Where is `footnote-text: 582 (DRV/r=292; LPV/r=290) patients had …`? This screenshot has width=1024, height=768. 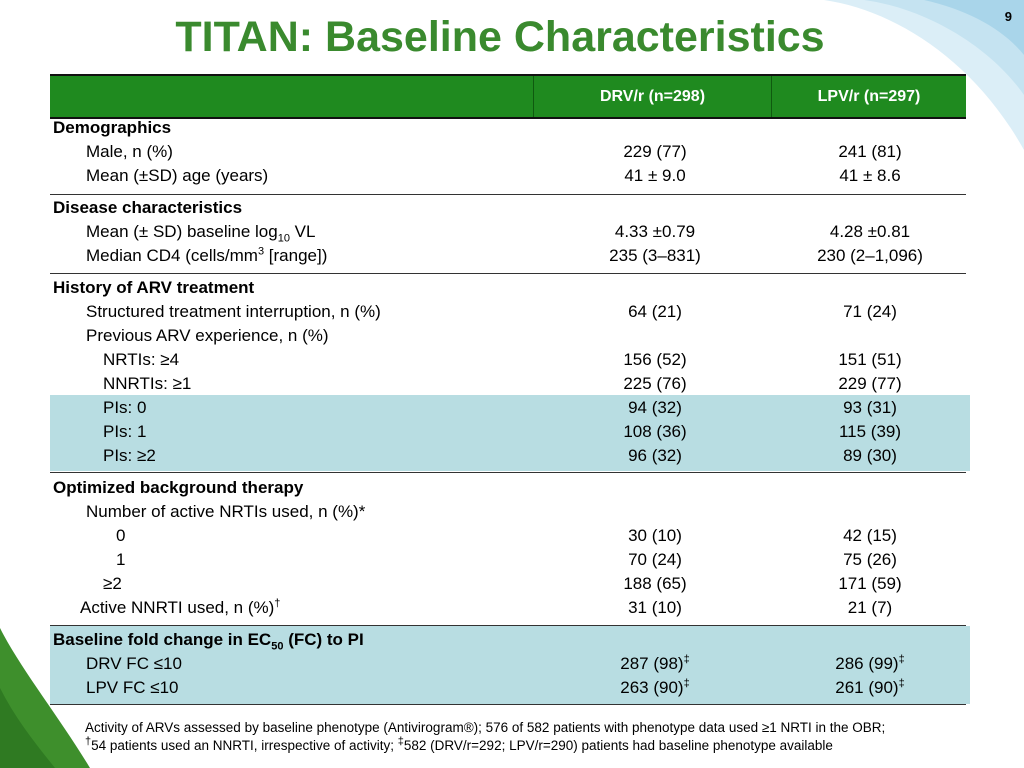 footnote-text: 582 (DRV/r=292; LPV/r=290) patients had … is located at coordinates (618, 745).